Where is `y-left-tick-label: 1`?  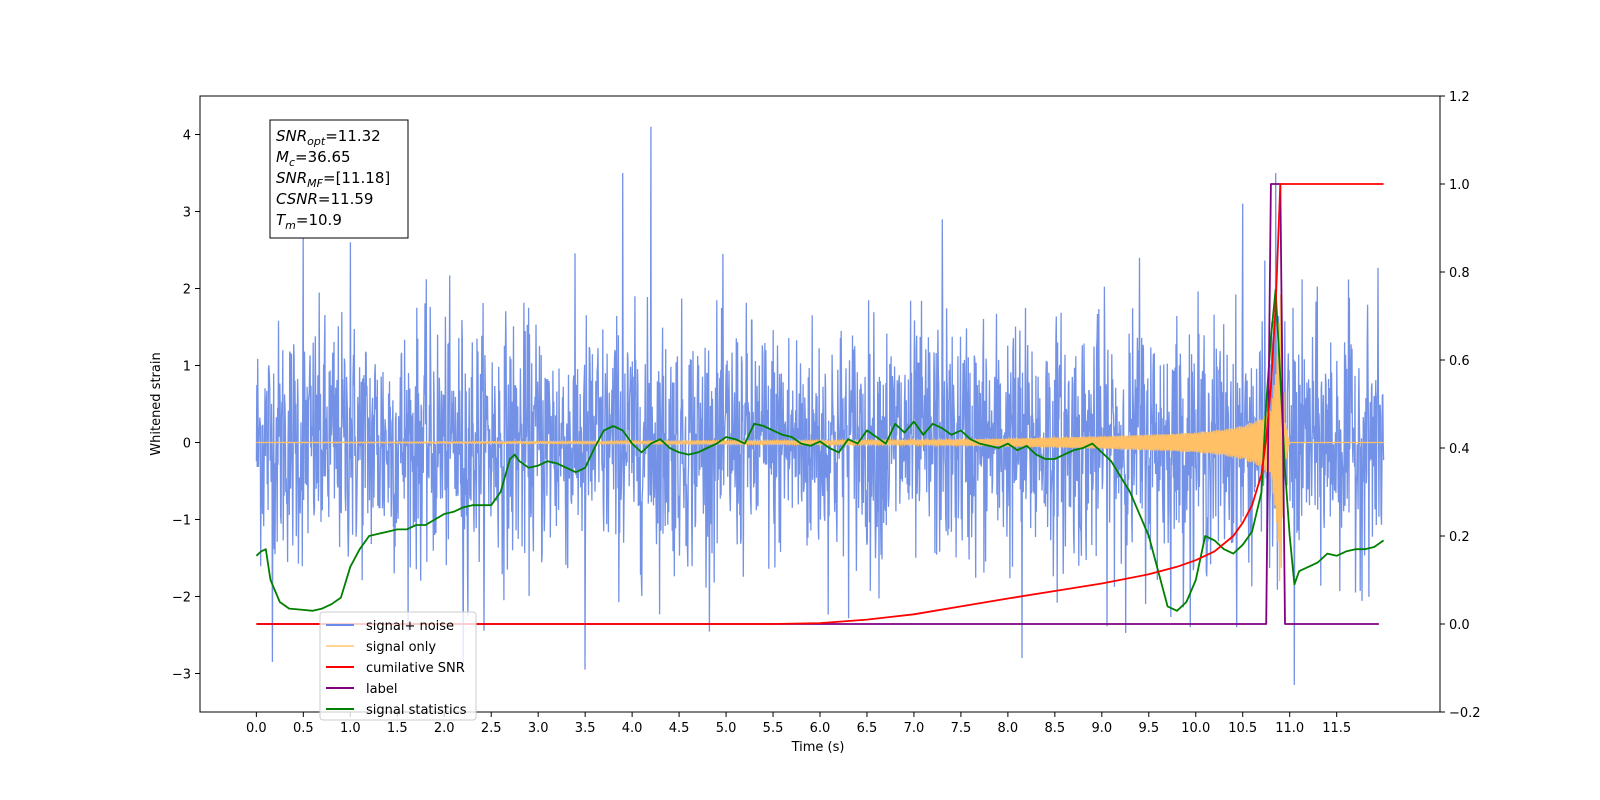
y-left-tick-label: 1 is located at coordinates (187, 367).